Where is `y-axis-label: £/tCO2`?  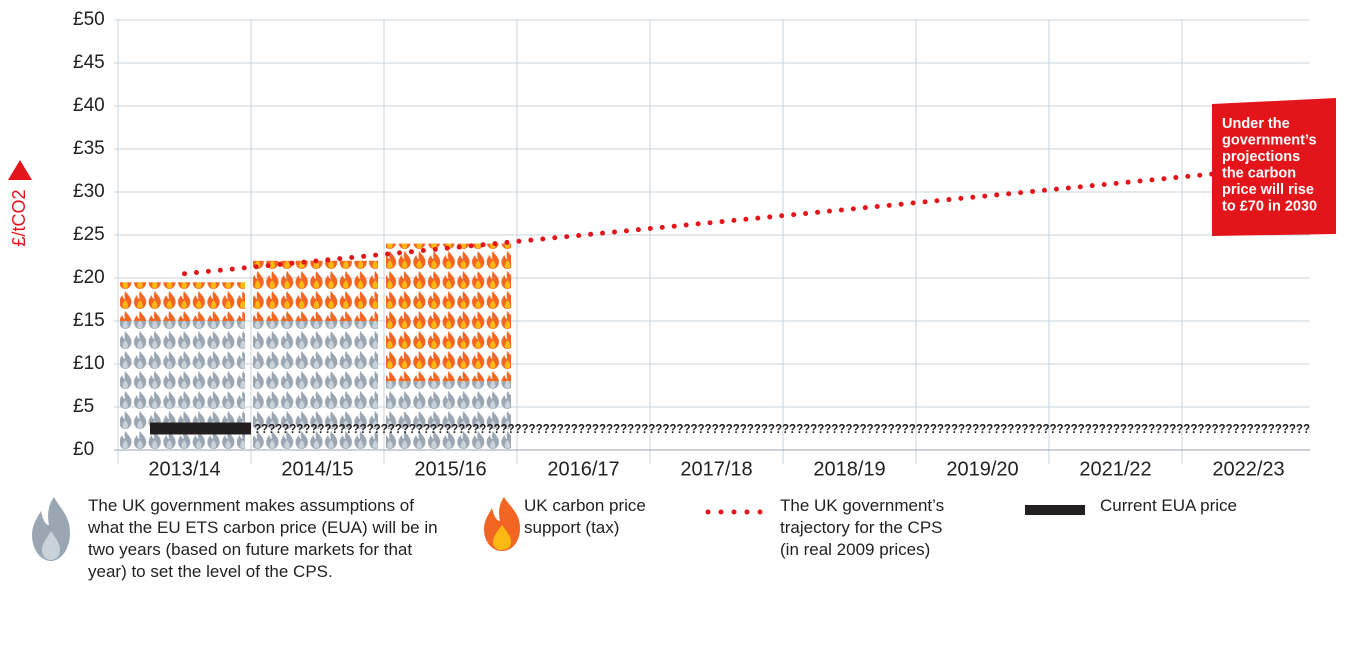 y-axis-label: £/tCO2 is located at coordinates (19, 217).